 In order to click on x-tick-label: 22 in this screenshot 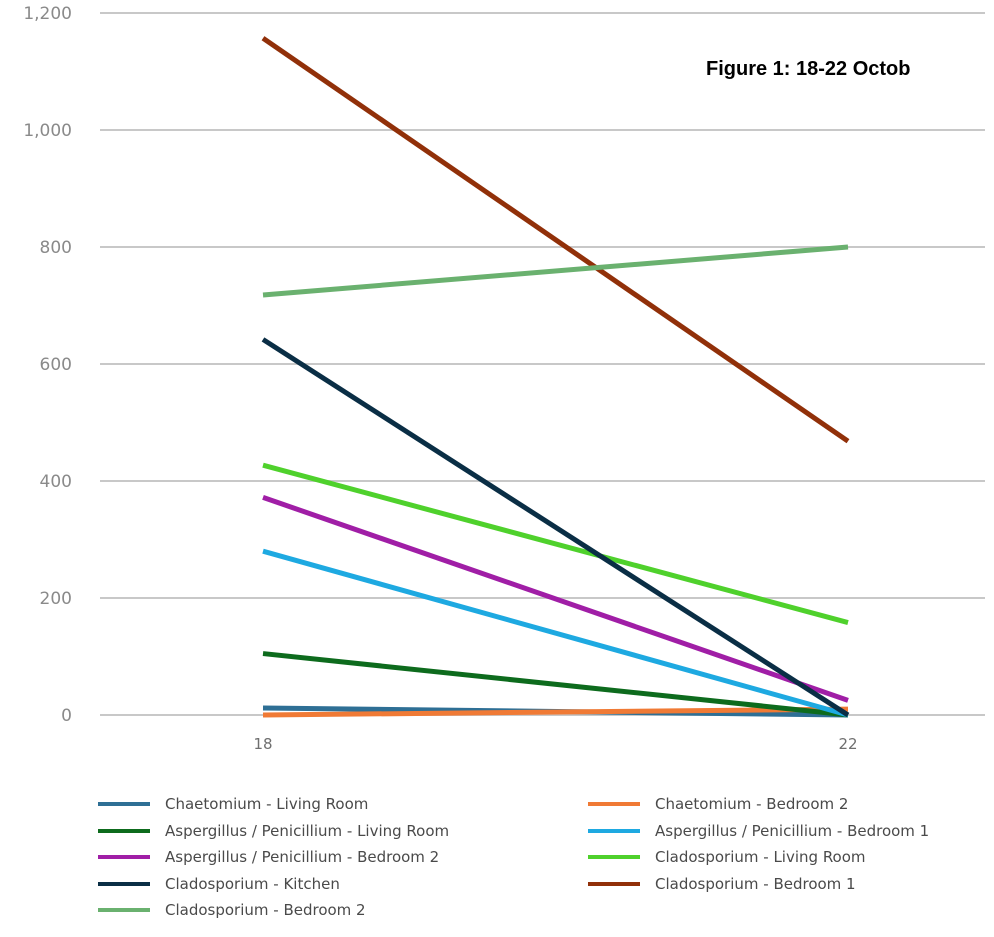, I will do `click(847, 744)`.